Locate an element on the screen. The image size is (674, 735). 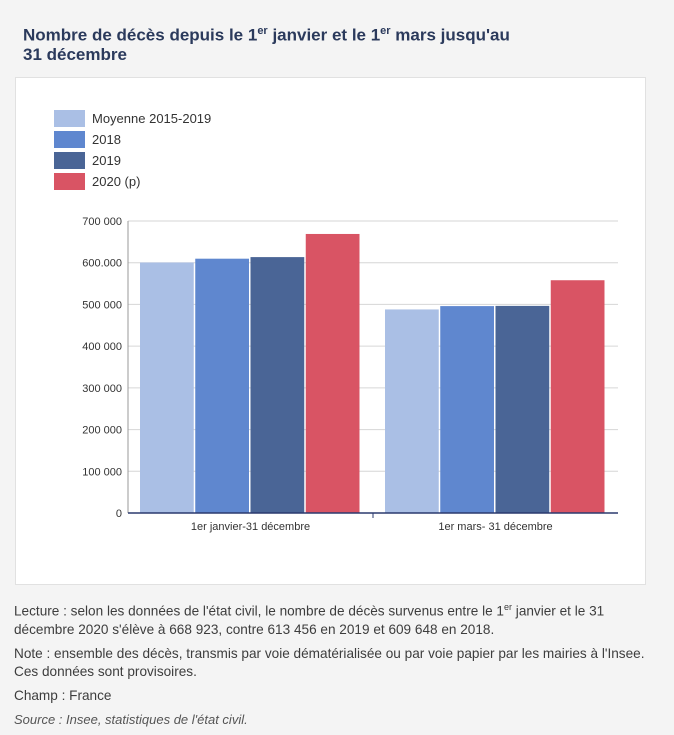
y-tick-label: 100 000 is located at coordinates (102, 472).